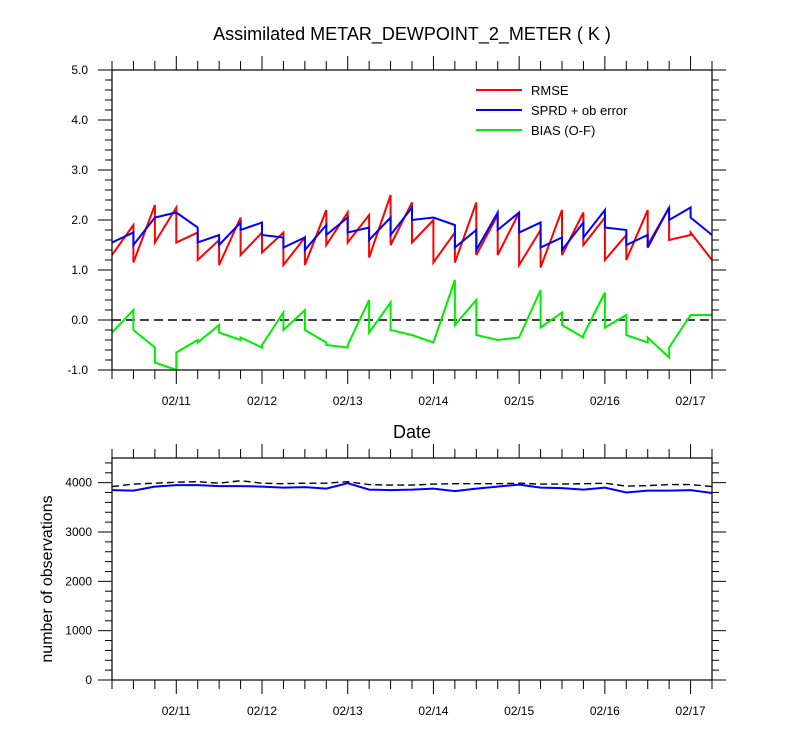 This screenshot has width=800, height=750. Describe the element at coordinates (563, 130) in the screenshot. I see `legend-label: BIAS (O-F)` at that location.